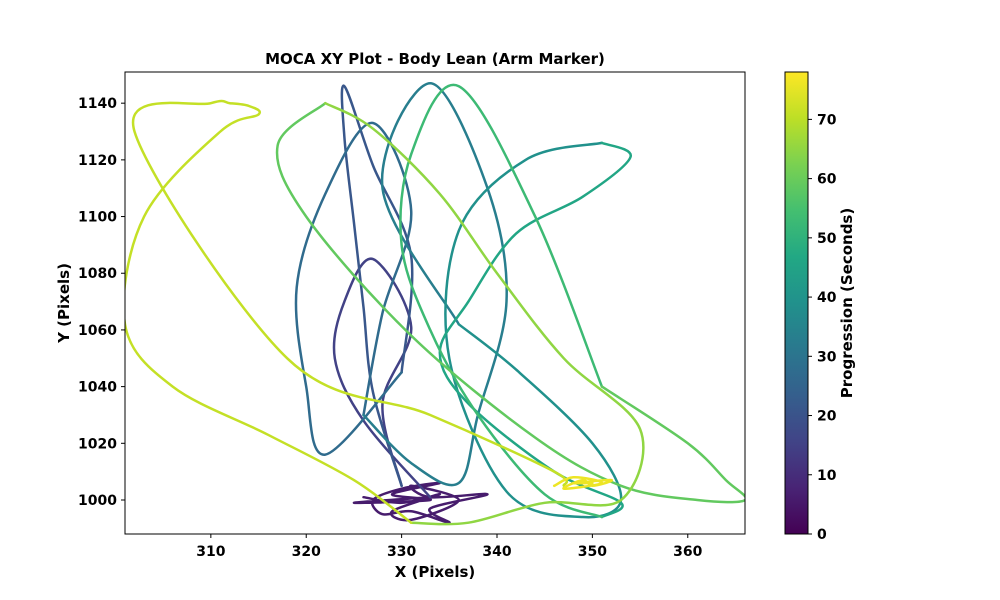 This screenshot has width=1000, height=600. I want to click on x-tick-label: 360, so click(687, 552).